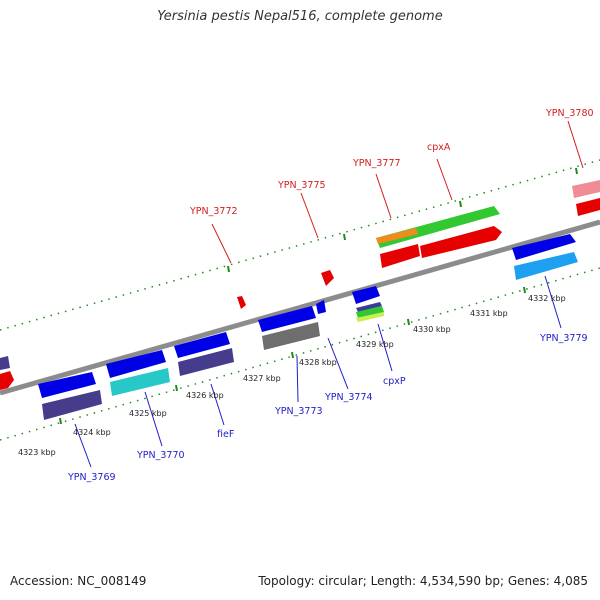  Describe the element at coordinates (298, 411) in the screenshot. I see `gene-label-ypn3773: YPN_3773` at that location.